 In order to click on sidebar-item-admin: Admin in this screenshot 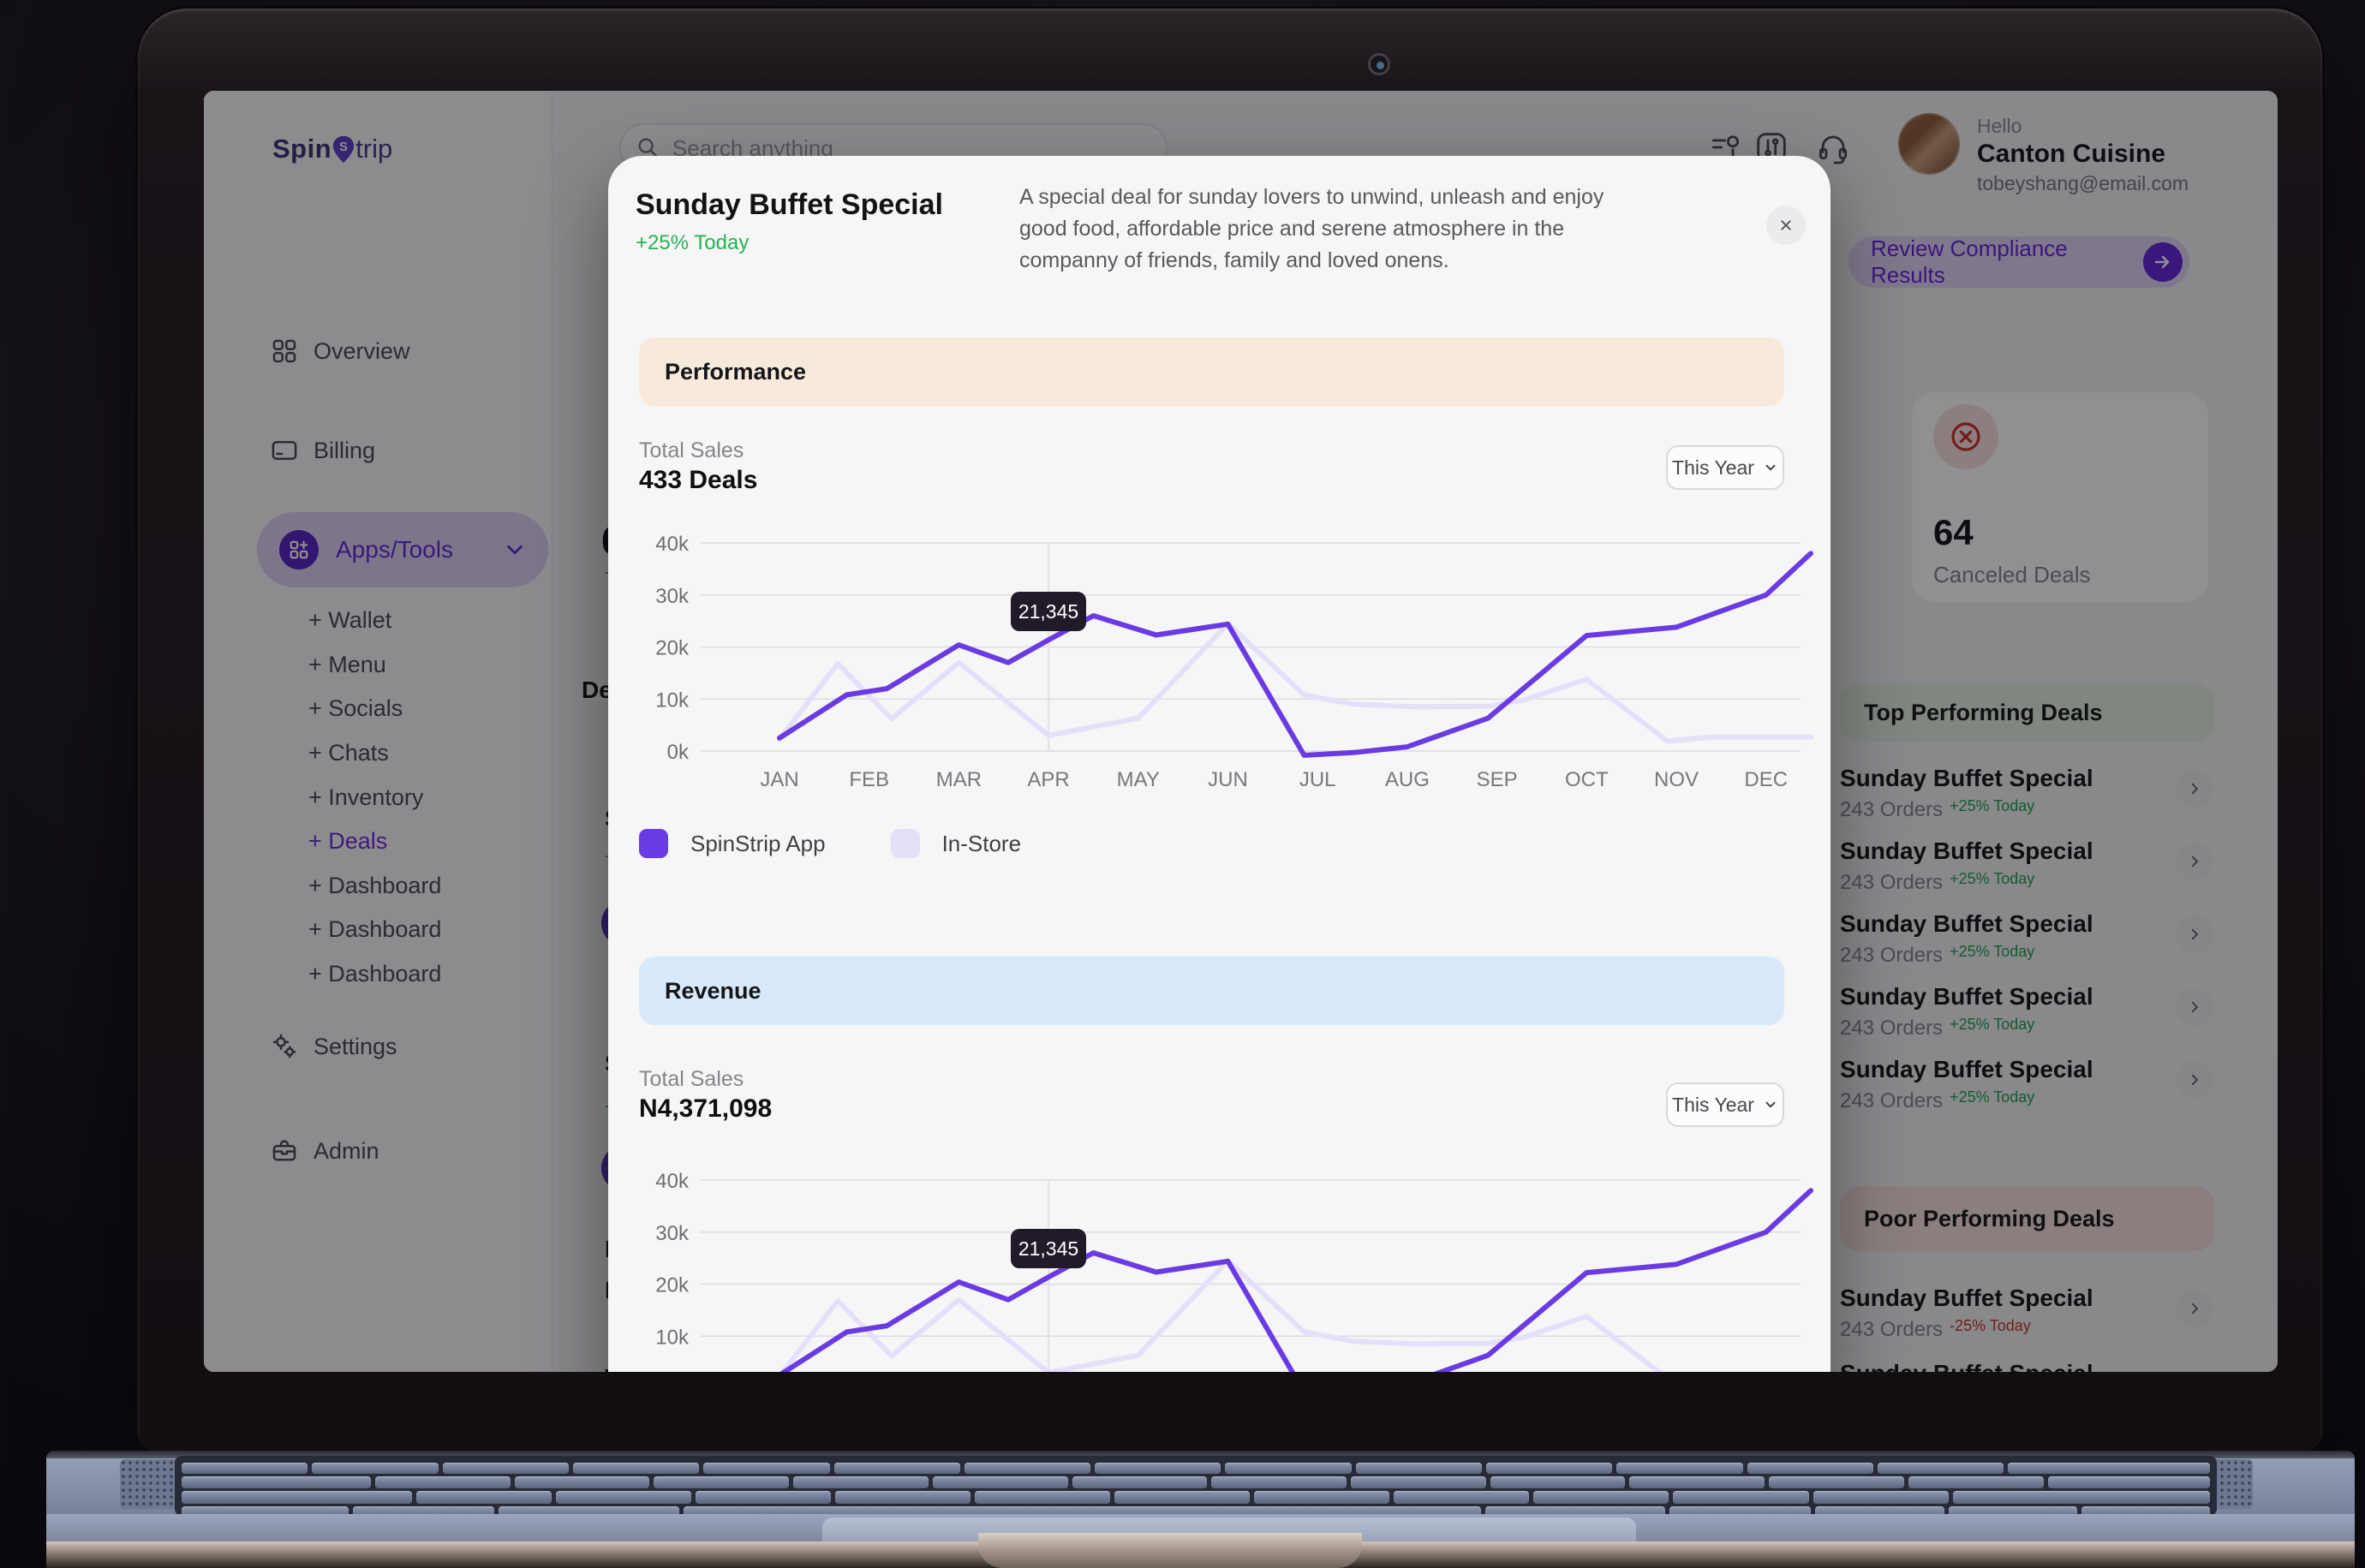, I will do `click(325, 1151)`.